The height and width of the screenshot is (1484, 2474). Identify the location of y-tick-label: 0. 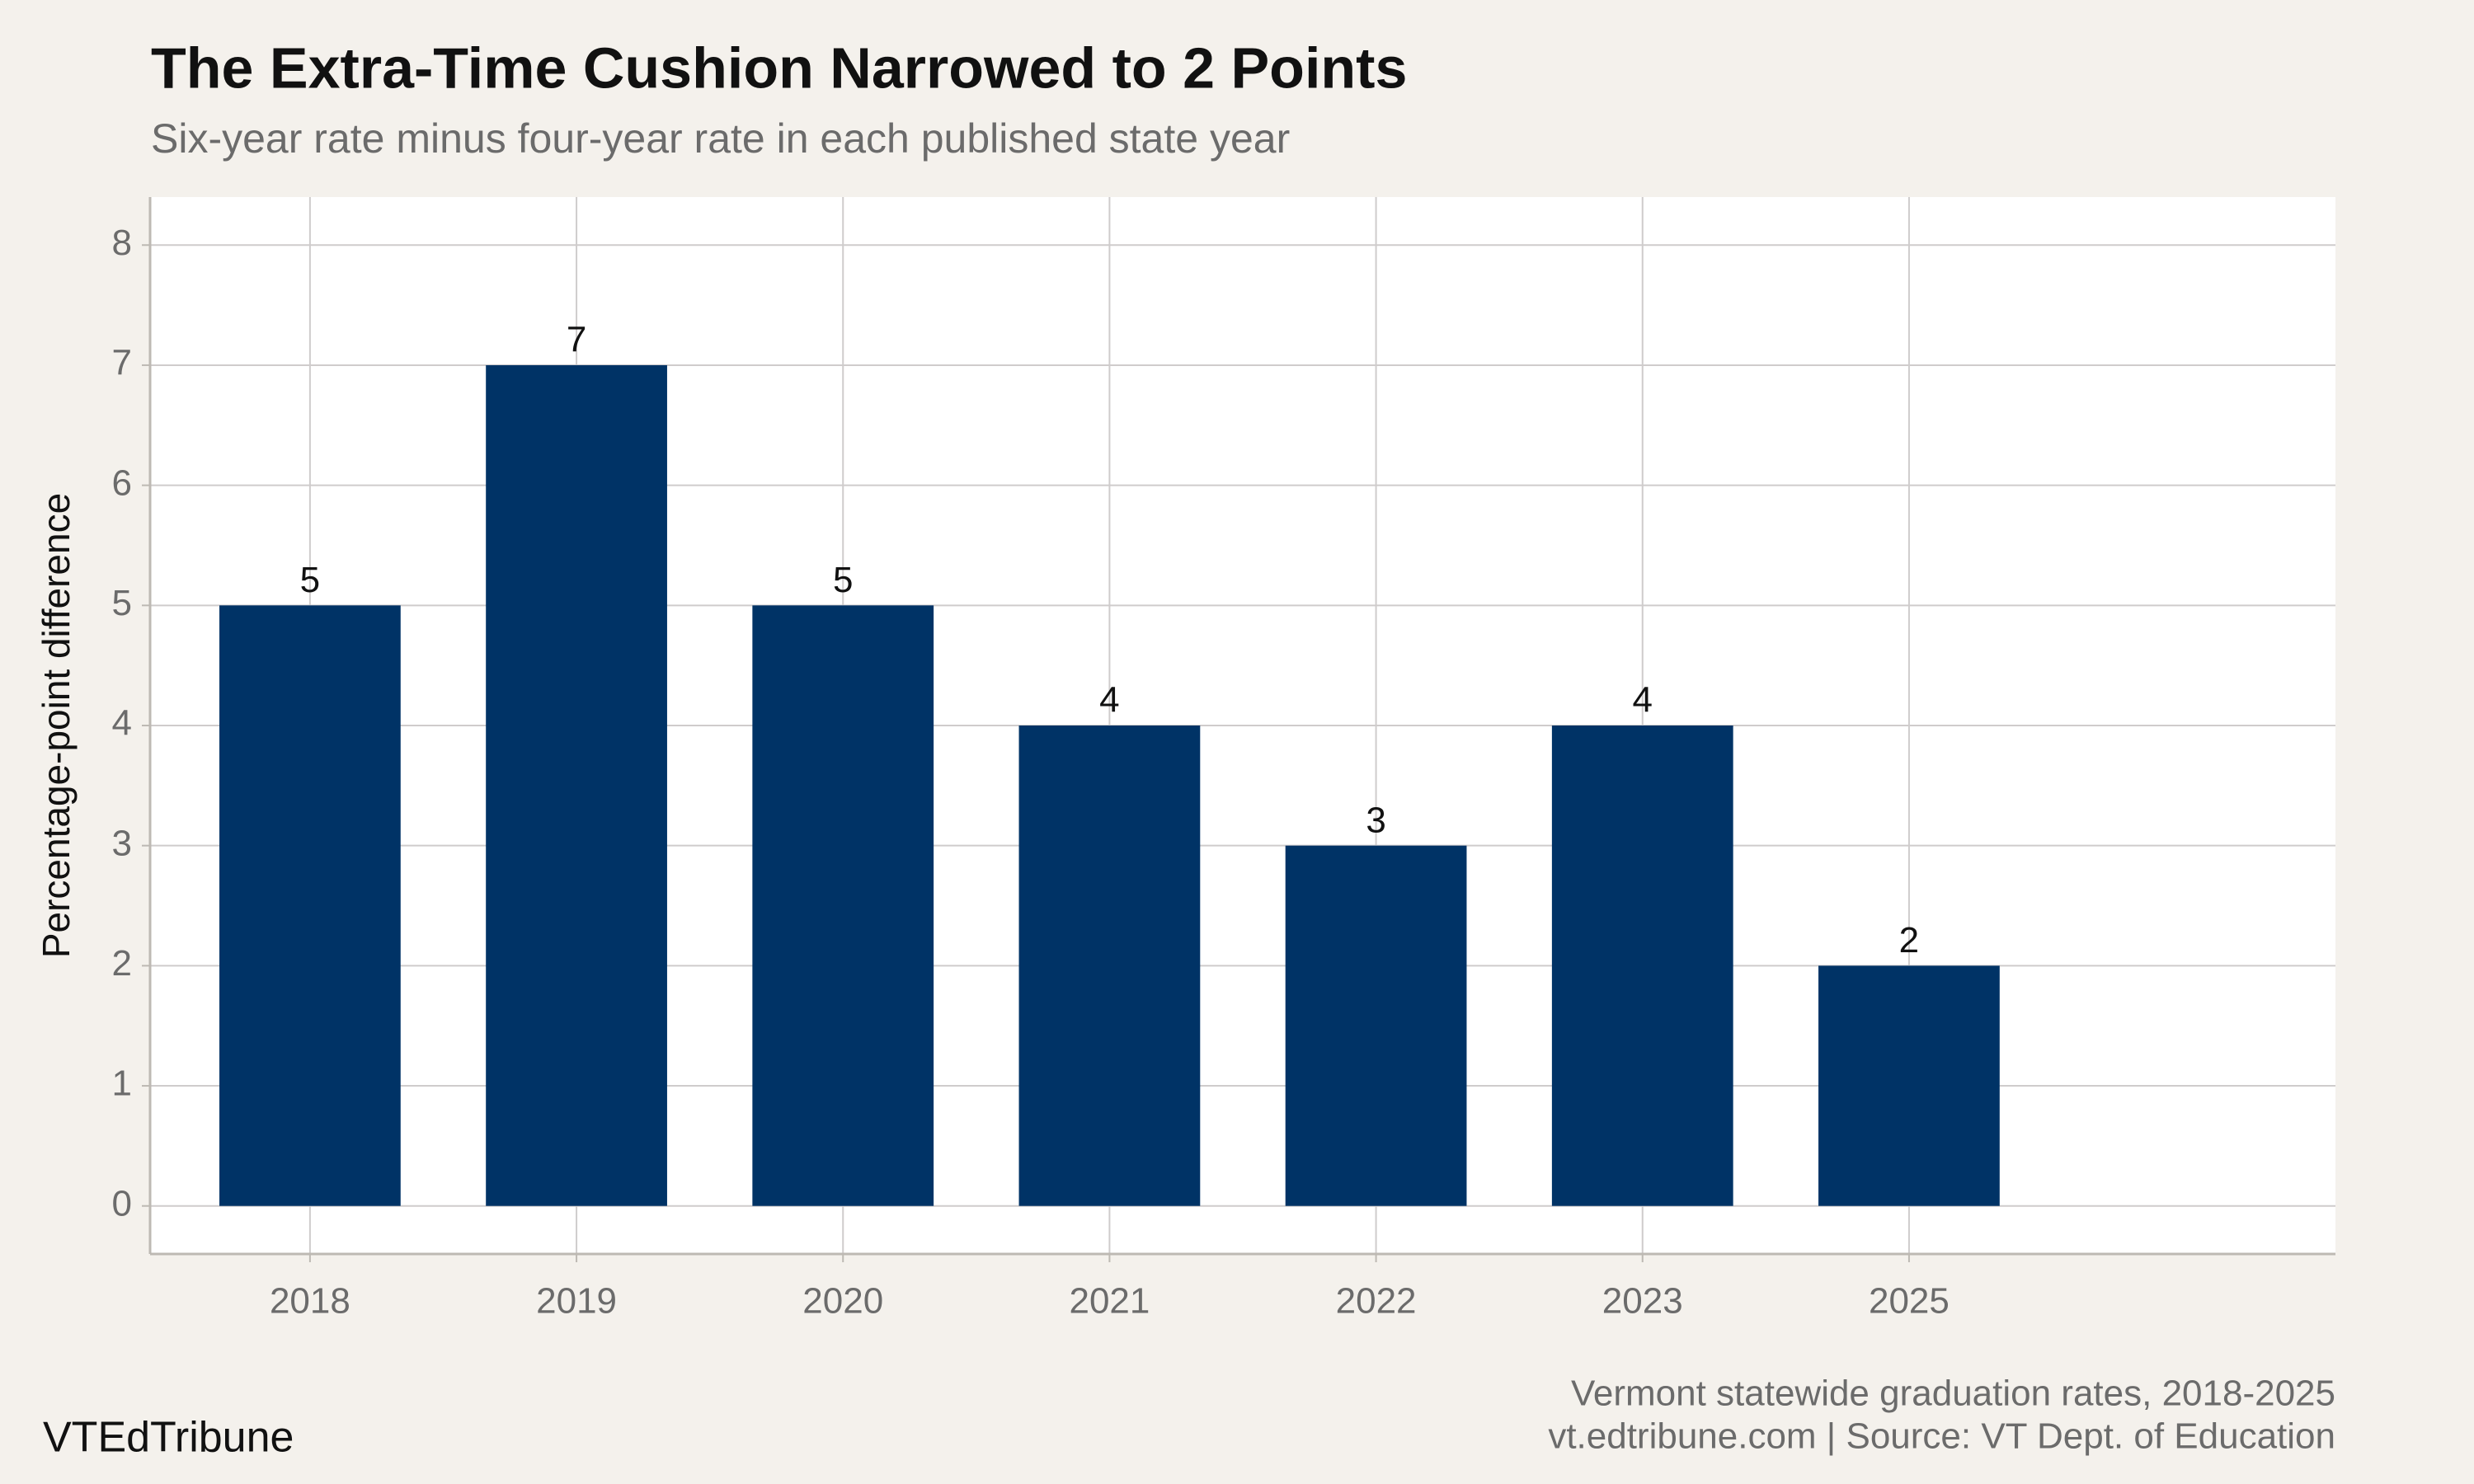
(122, 1203).